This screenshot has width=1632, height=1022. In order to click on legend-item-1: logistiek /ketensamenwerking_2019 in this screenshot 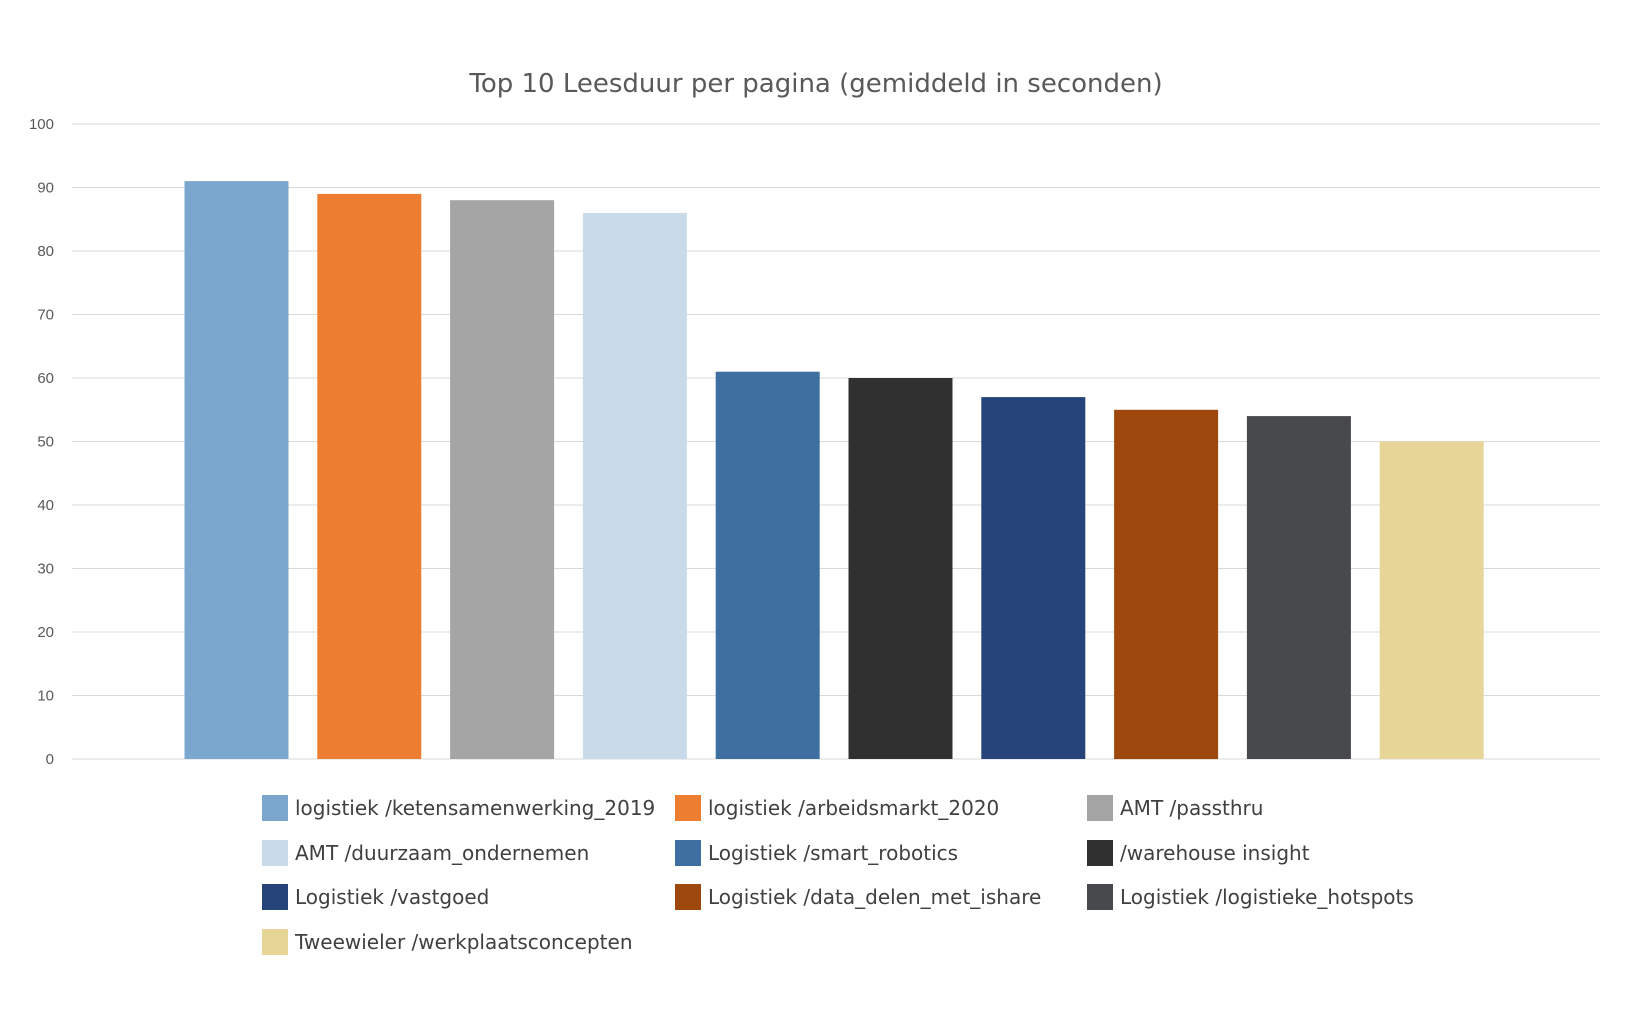, I will do `click(458, 808)`.